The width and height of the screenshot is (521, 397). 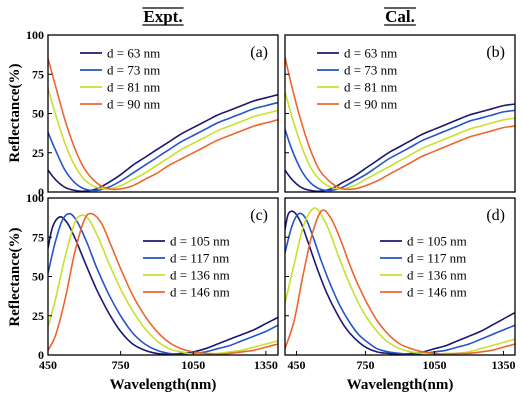 I want to click on y-axis-title-bottom: Reflectance(%), so click(x=15, y=276).